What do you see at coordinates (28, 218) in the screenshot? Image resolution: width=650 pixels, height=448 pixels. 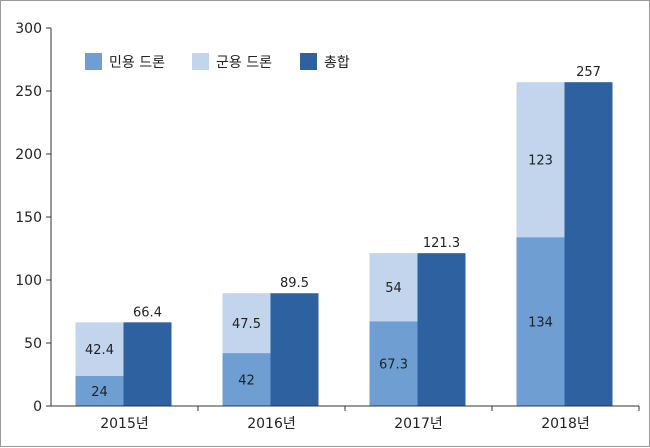 I see `y-tick-label: 150` at bounding box center [28, 218].